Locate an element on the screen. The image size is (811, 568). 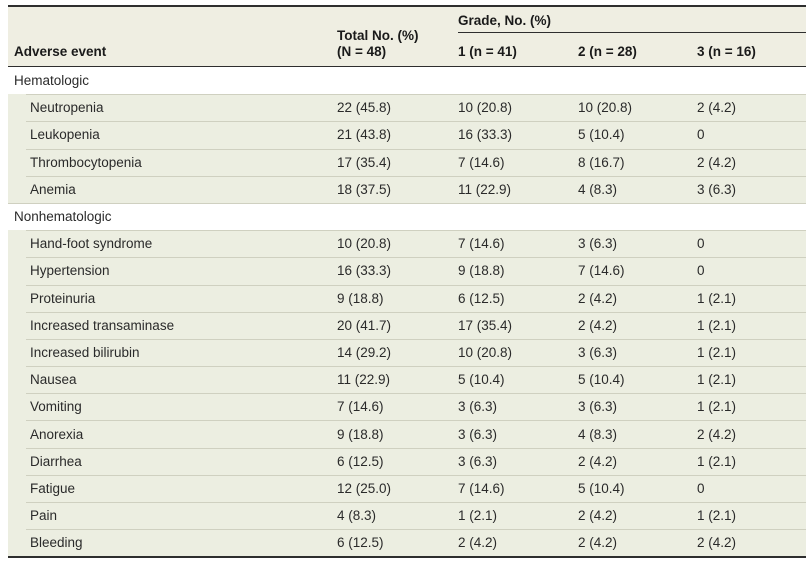
cell-total: 10 (20.8) is located at coordinates (364, 244).